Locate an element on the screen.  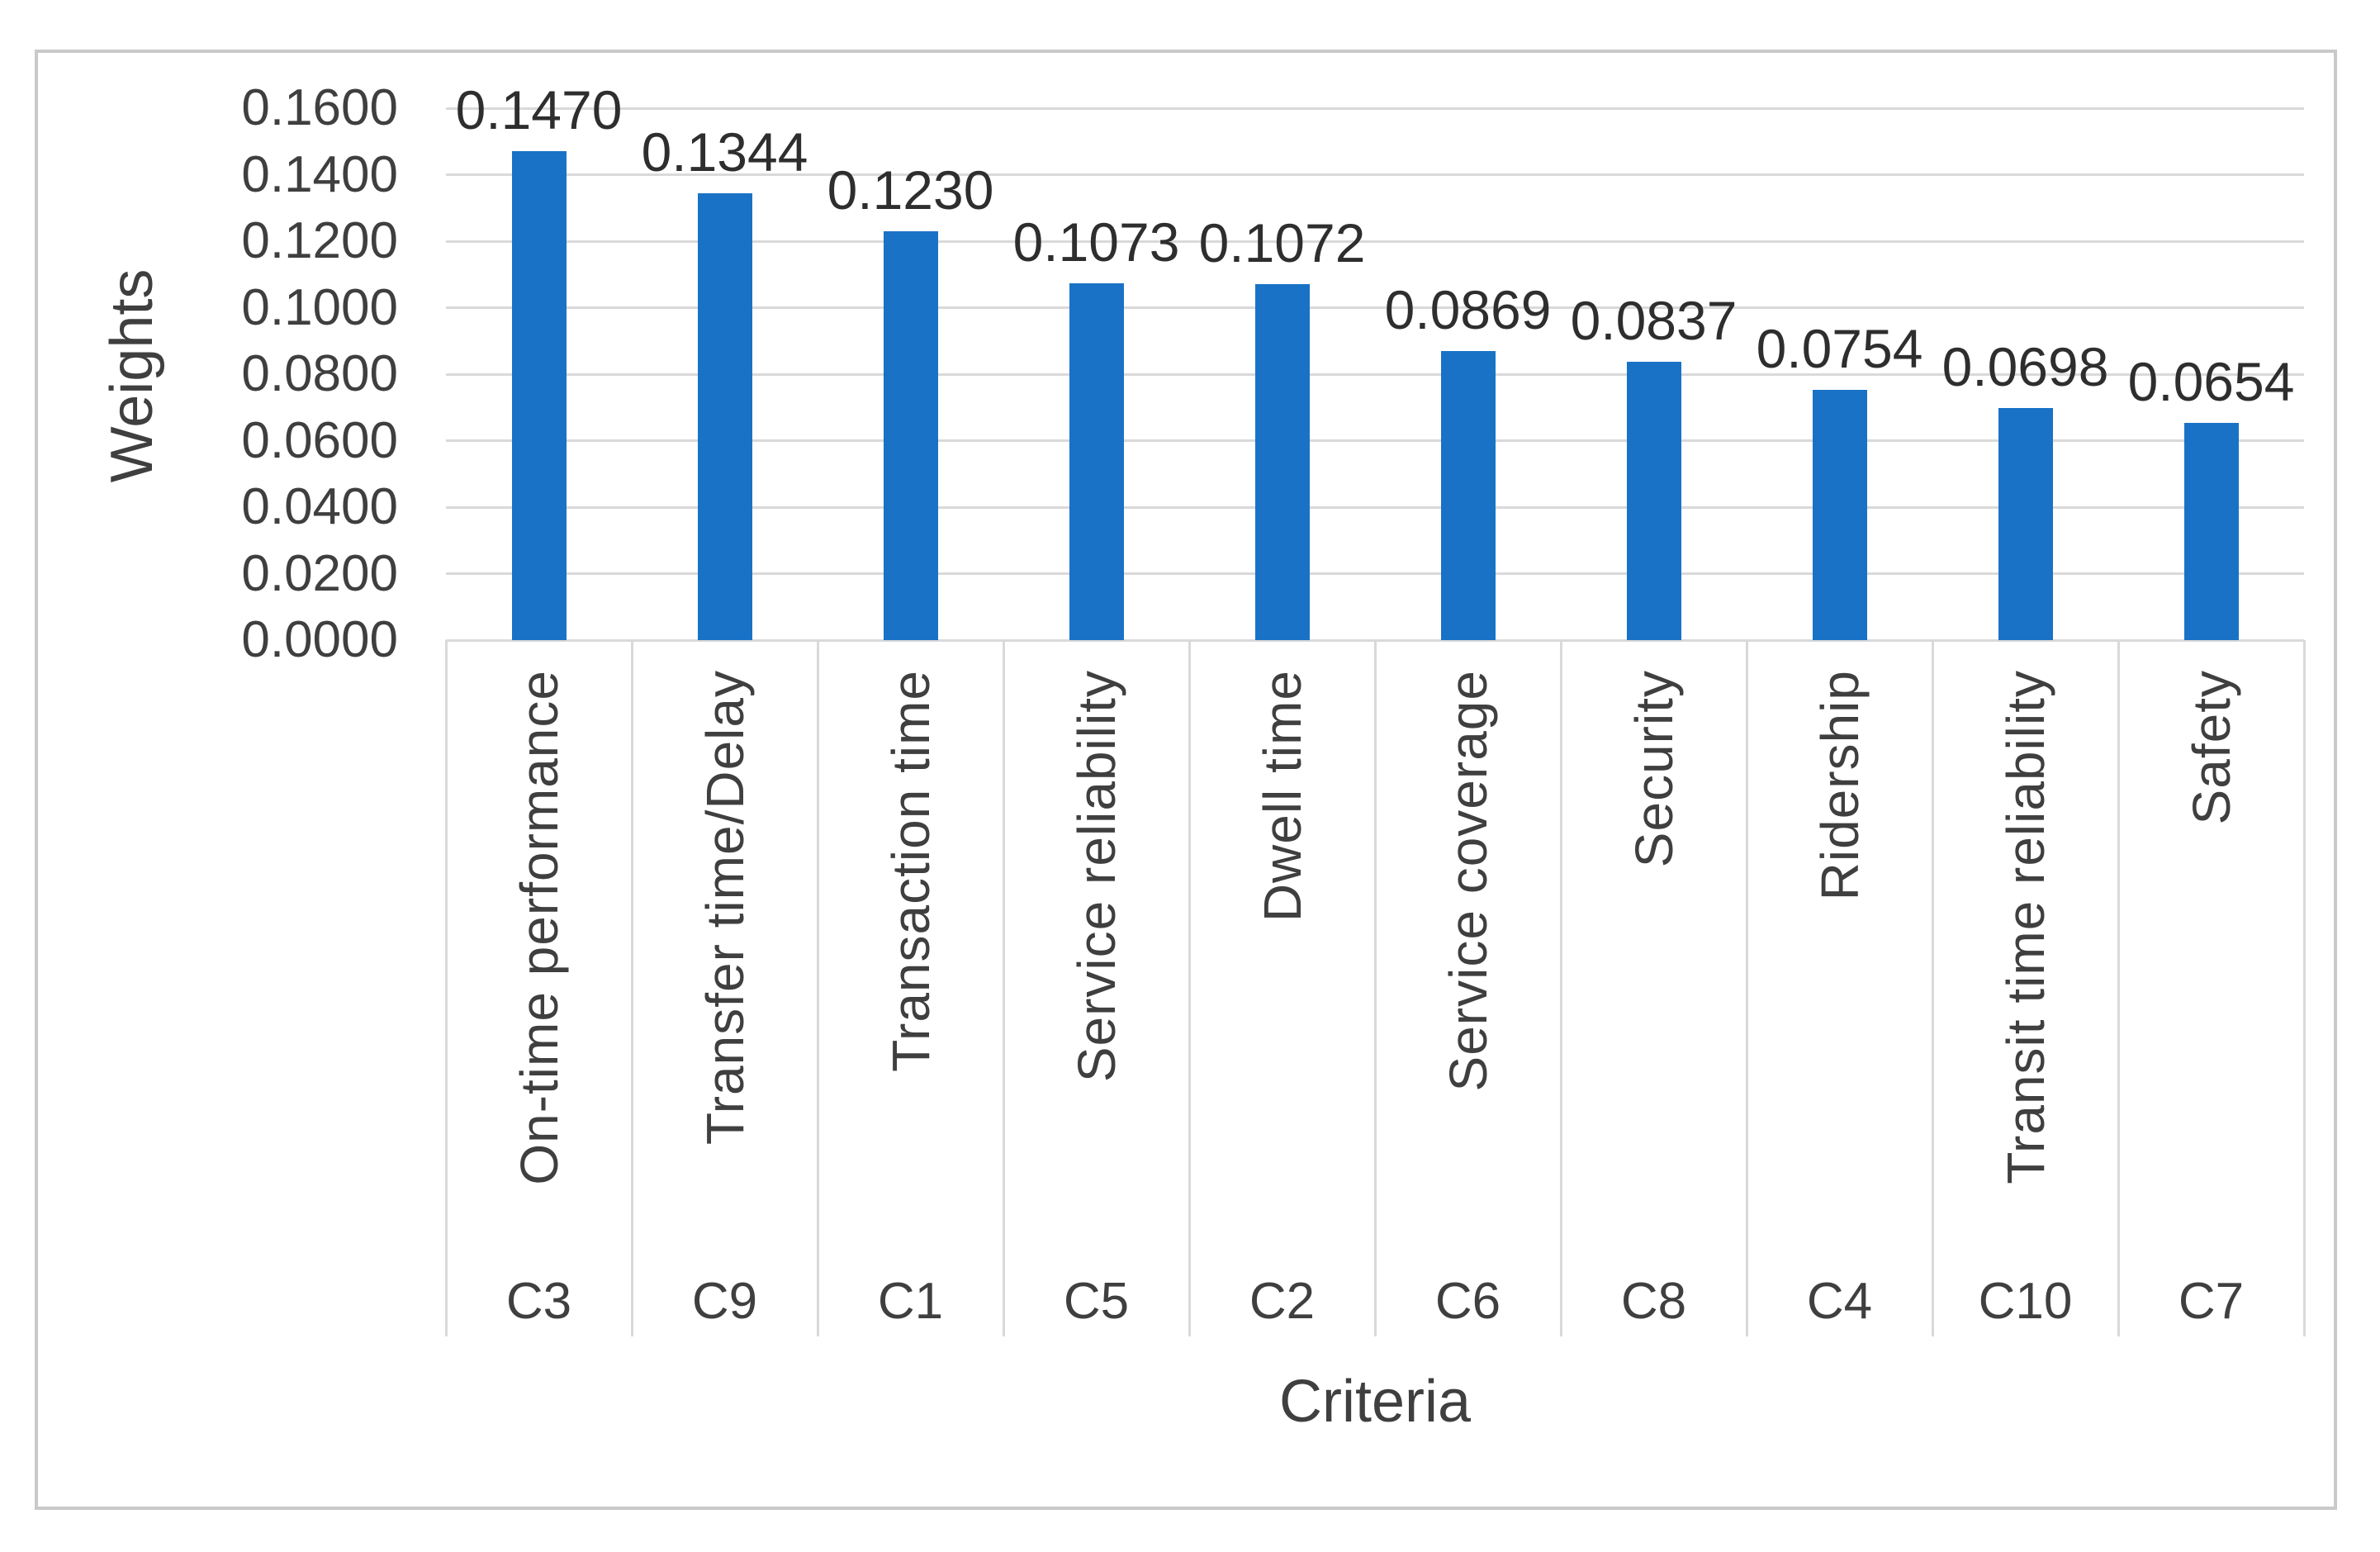
bar-value-label: 0.1230 is located at coordinates (910, 190).